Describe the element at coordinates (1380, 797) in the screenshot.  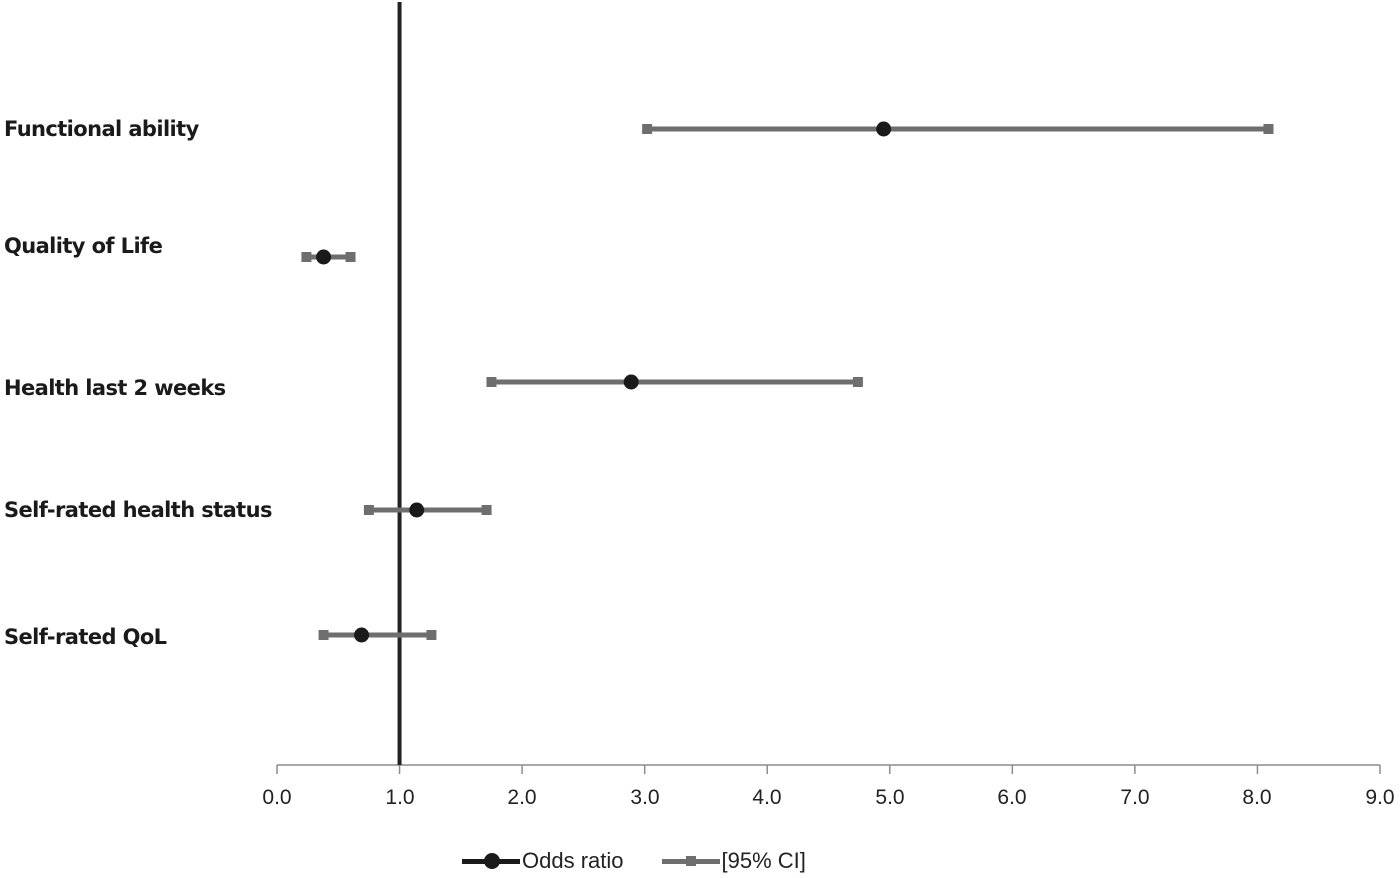
I see `x-tick-label: 9.0` at that location.